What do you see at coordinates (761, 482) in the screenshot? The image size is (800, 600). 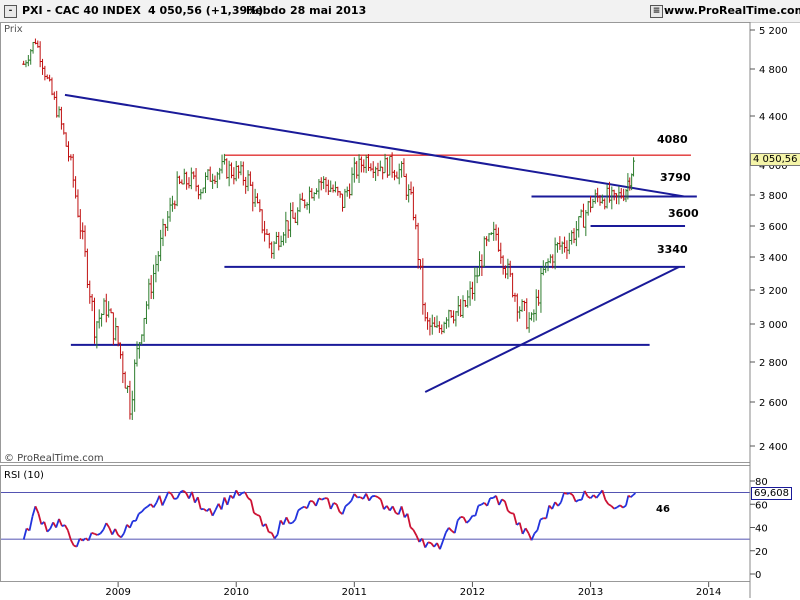 I see `rsi-tick-label: 80` at bounding box center [761, 482].